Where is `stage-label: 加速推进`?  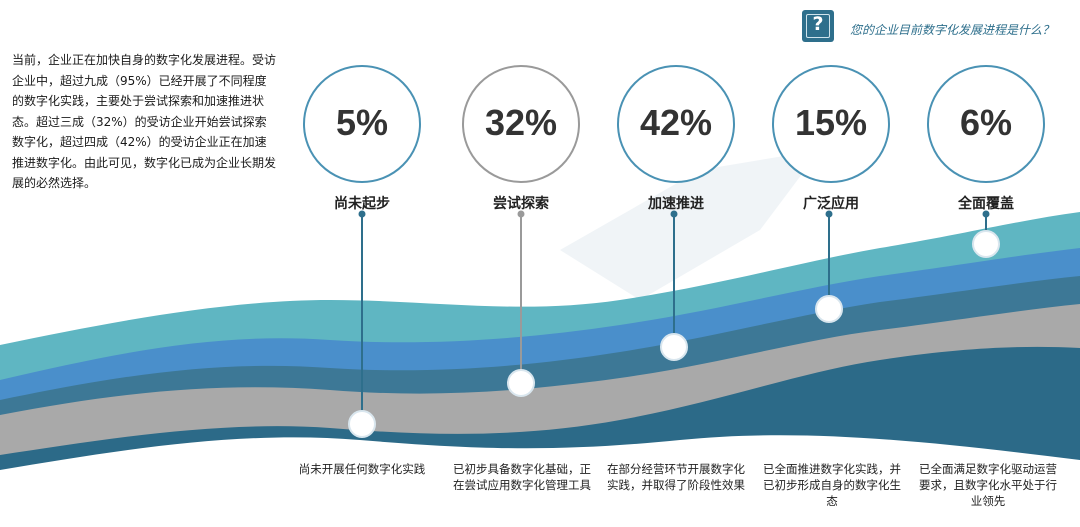
stage-label: 加速推进 is located at coordinates (676, 204).